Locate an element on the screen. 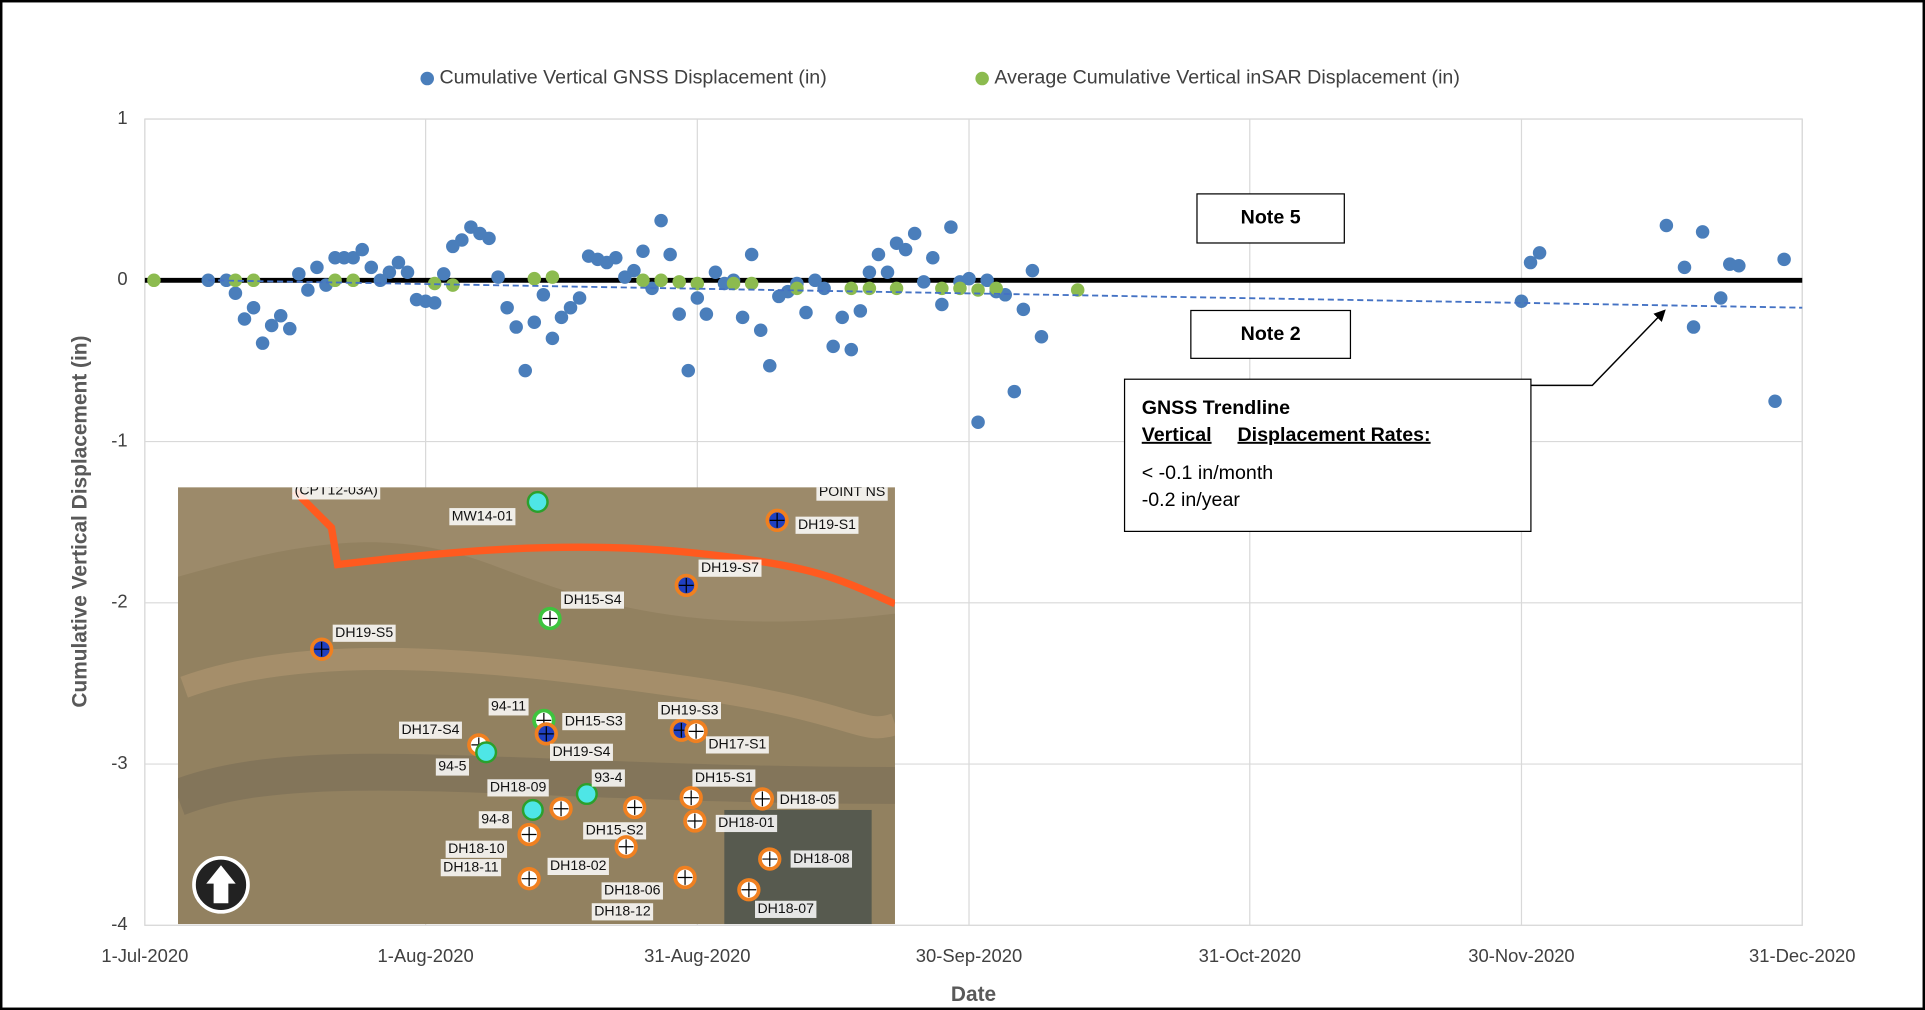  x-tick-label: 1-Aug-2020 is located at coordinates (426, 955).